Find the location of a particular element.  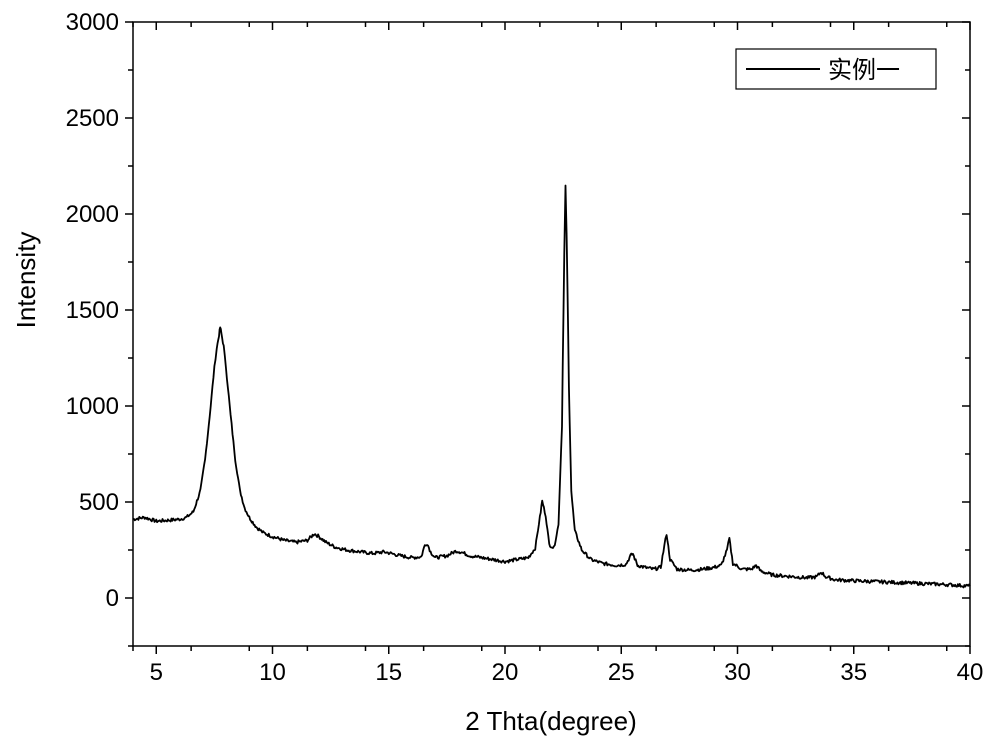

y-tick-label: 1000 is located at coordinates (92, 406).